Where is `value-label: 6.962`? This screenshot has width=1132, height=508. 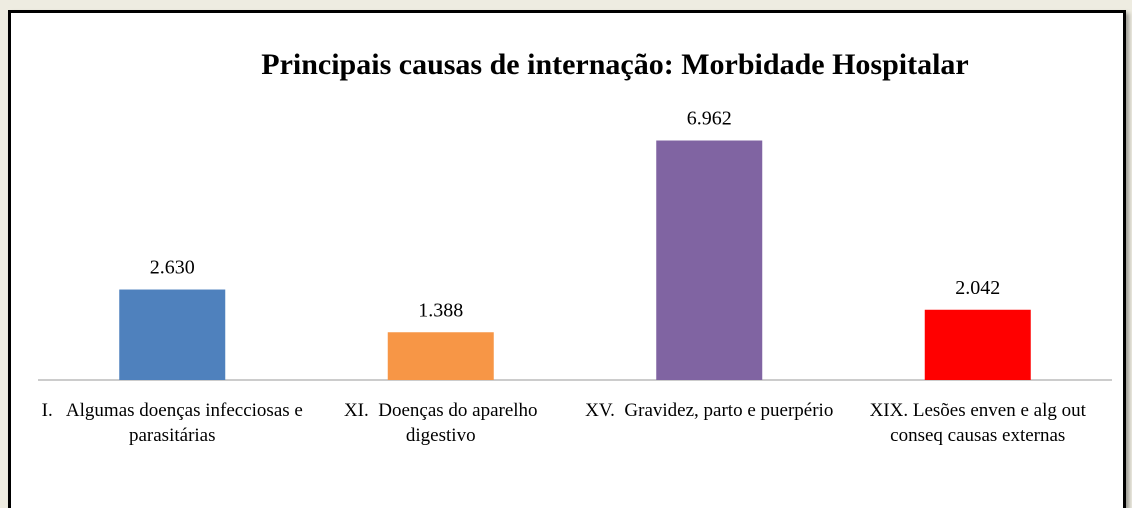 value-label: 6.962 is located at coordinates (709, 119).